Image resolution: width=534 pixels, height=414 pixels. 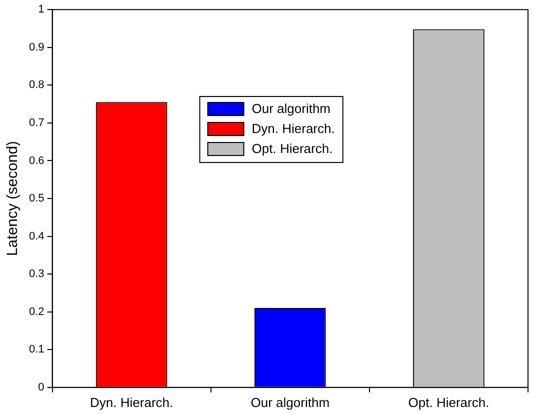 I want to click on x-tick-label: Opt. Hierarch., so click(x=449, y=402).